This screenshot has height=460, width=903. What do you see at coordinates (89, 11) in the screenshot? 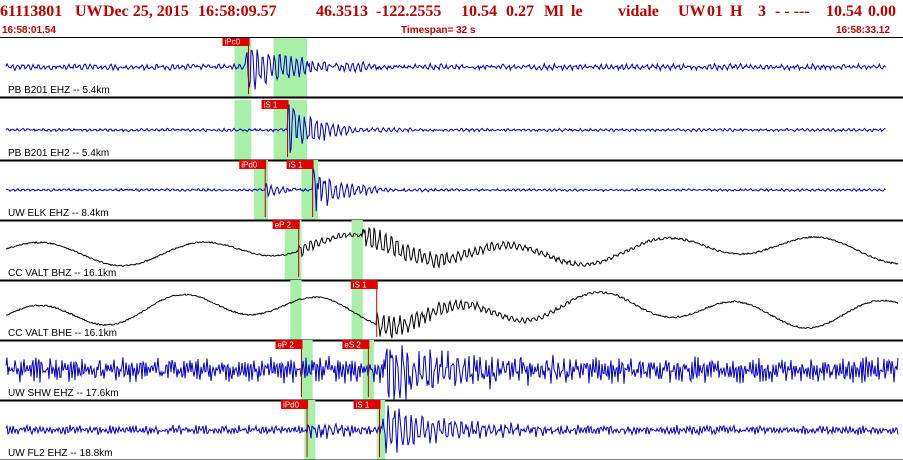
I see `network-code: UW` at bounding box center [89, 11].